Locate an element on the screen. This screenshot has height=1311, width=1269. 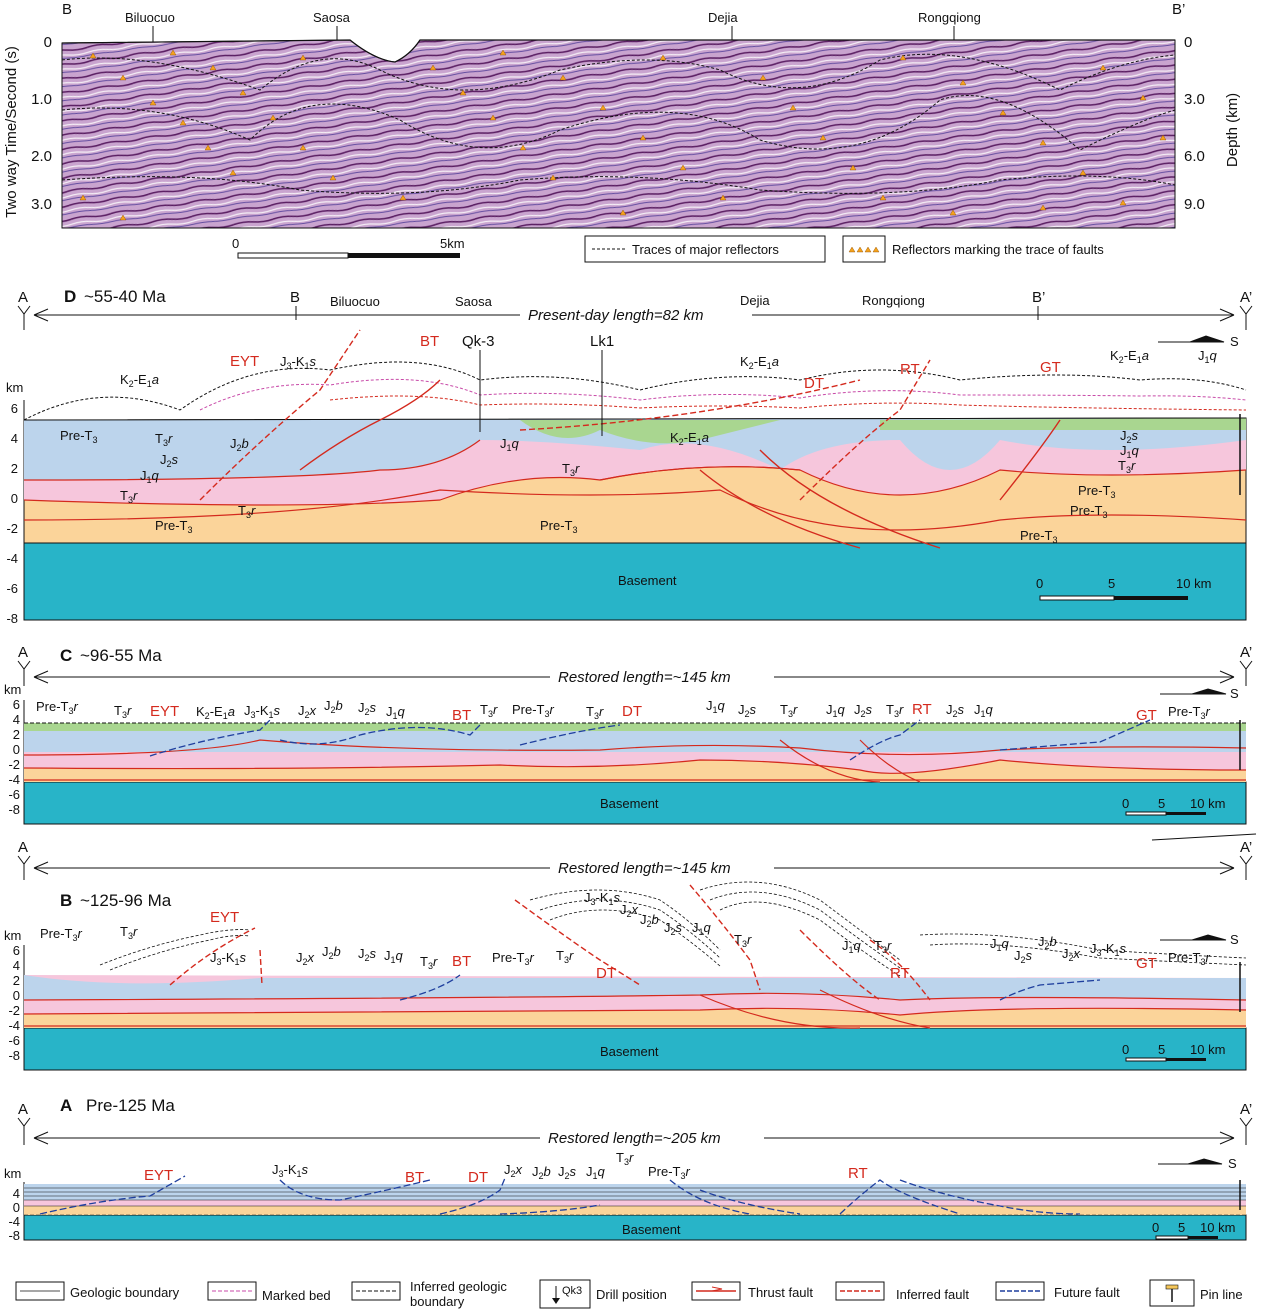
svg-text: BT is located at coordinates (461, 715).